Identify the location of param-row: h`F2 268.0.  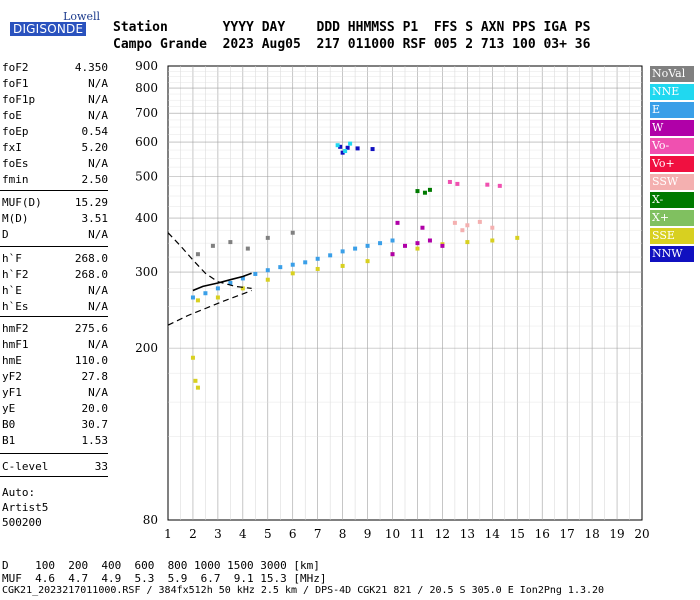
(55, 275).